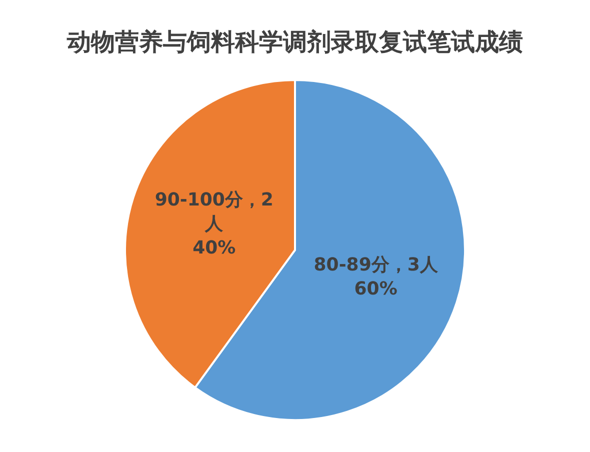 The width and height of the screenshot is (590, 452). I want to click on slice-label: 90-100分，2 人 40%, so click(214, 224).